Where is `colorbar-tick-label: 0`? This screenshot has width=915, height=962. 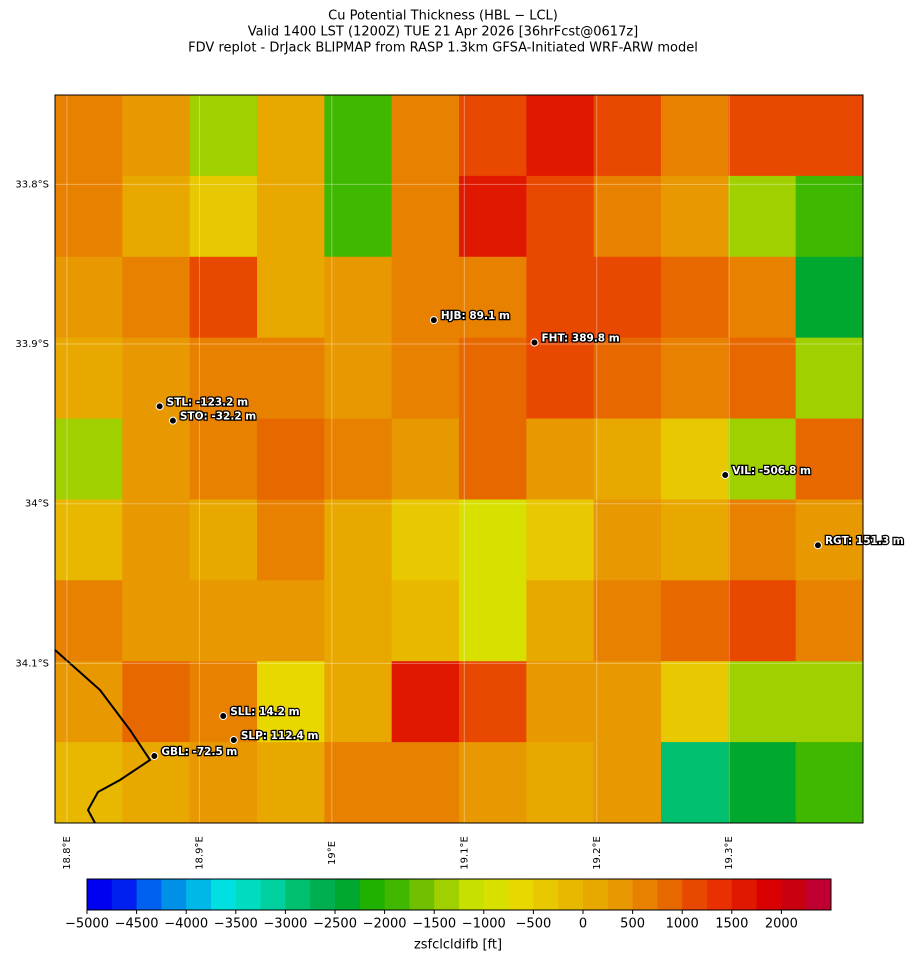 colorbar-tick-label: 0 is located at coordinates (583, 924).